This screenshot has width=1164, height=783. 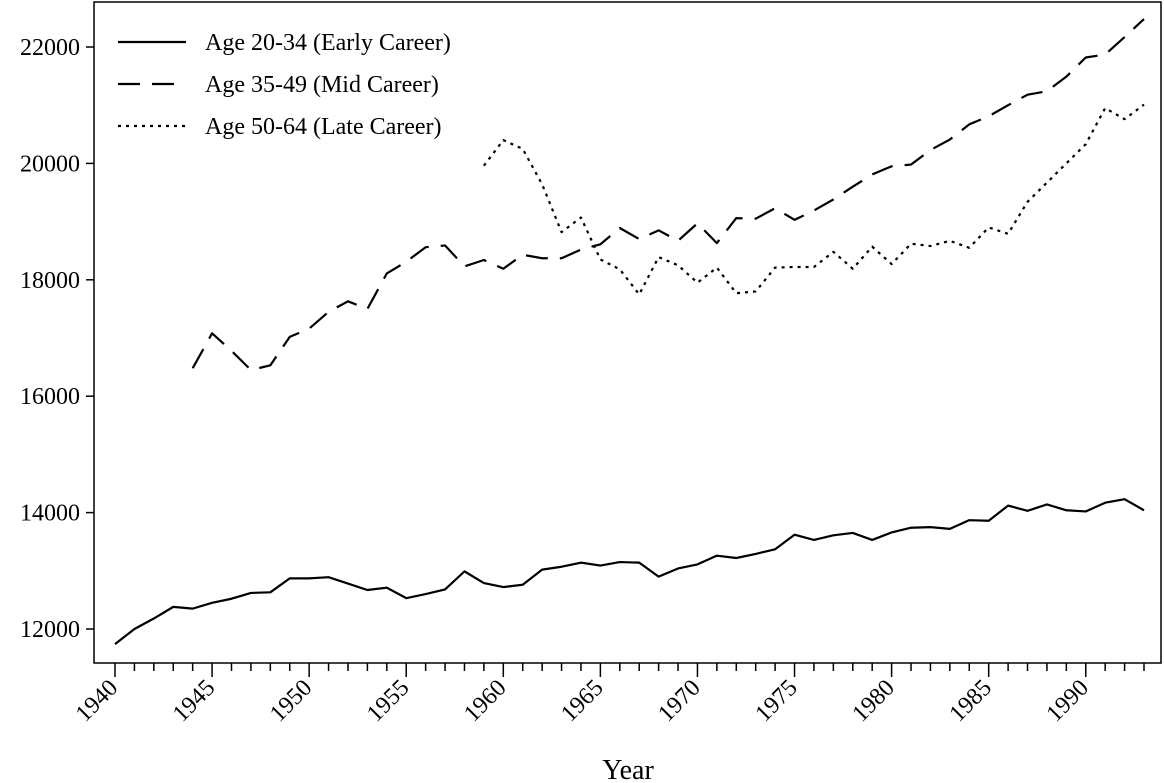 I want to click on y-tick-label: 18000, so click(x=50, y=281).